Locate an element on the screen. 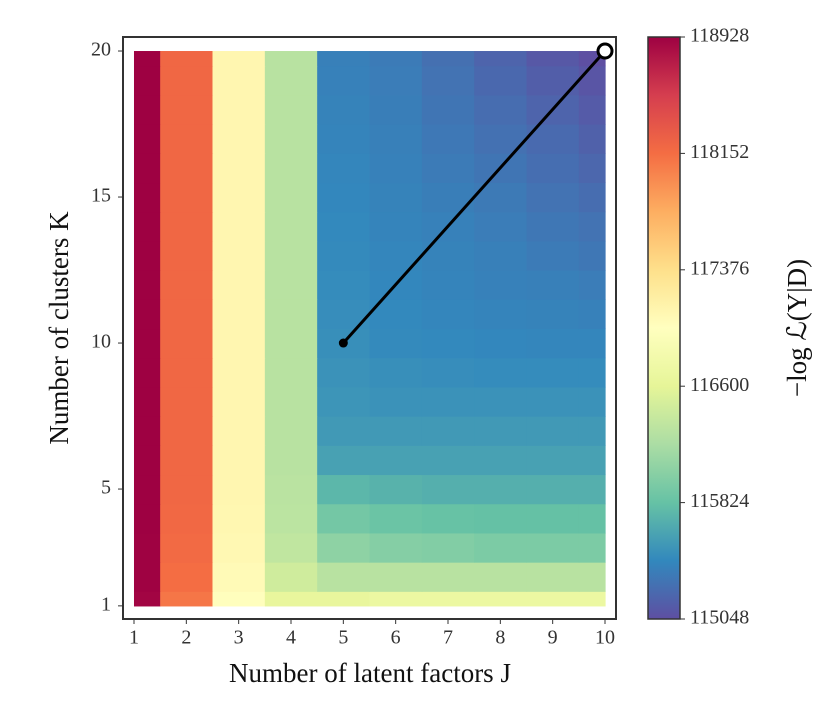 This screenshot has width=830, height=725. colorbar-tick-label: 118152 is located at coordinates (719, 152).